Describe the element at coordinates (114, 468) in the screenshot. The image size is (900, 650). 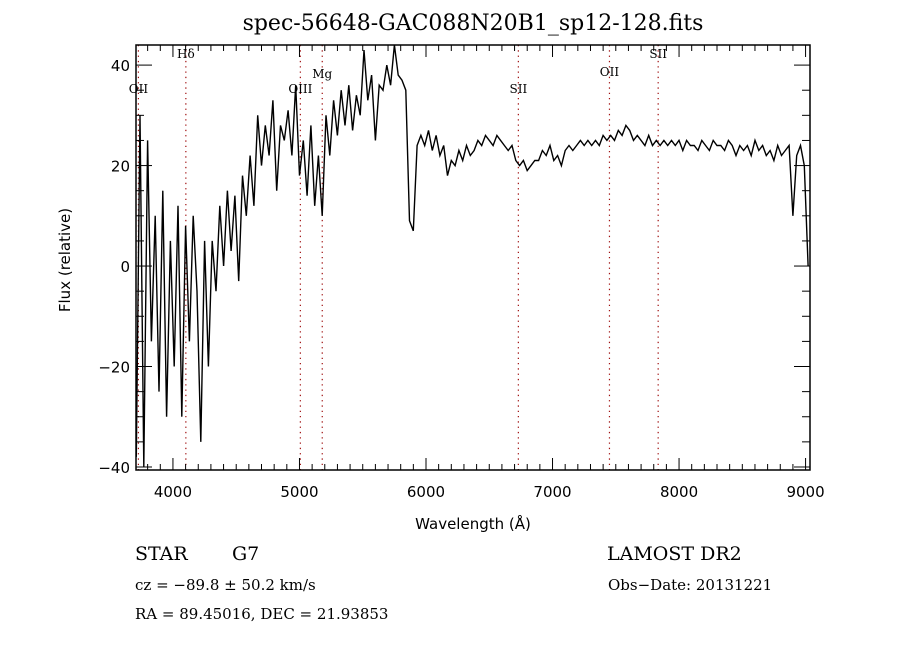
I see `y-tick-label: −40` at that location.